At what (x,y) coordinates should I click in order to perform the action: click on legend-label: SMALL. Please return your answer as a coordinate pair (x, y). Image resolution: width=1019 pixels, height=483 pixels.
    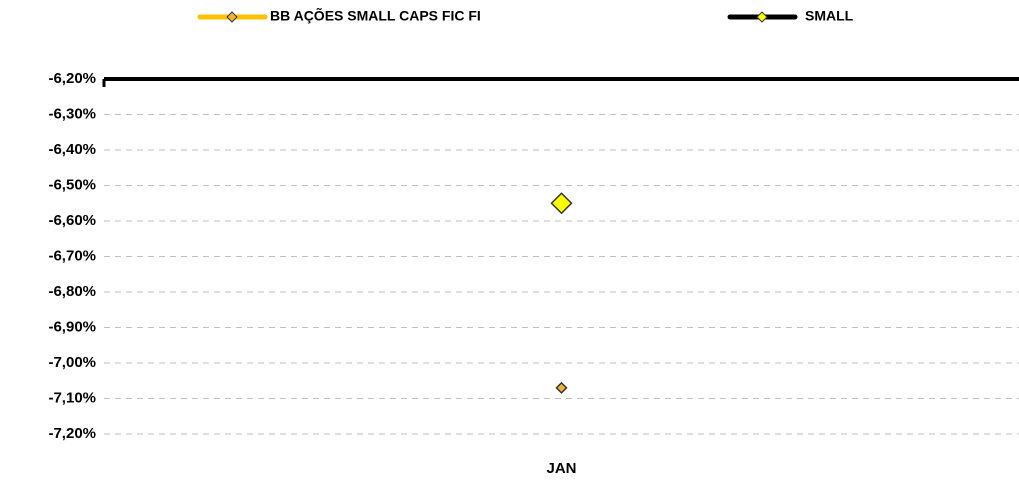
    Looking at the image, I should click on (829, 16).